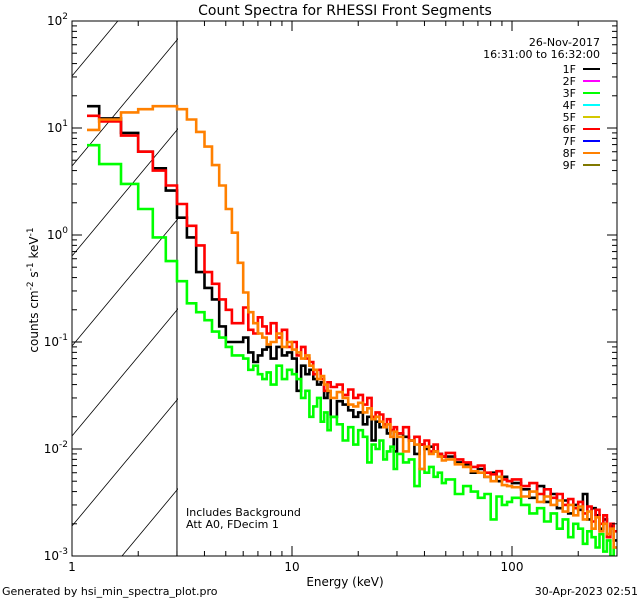 Image resolution: width=640 pixels, height=600 pixels. What do you see at coordinates (581, 81) in the screenshot?
I see `legend-item-2F: 2F` at bounding box center [581, 81].